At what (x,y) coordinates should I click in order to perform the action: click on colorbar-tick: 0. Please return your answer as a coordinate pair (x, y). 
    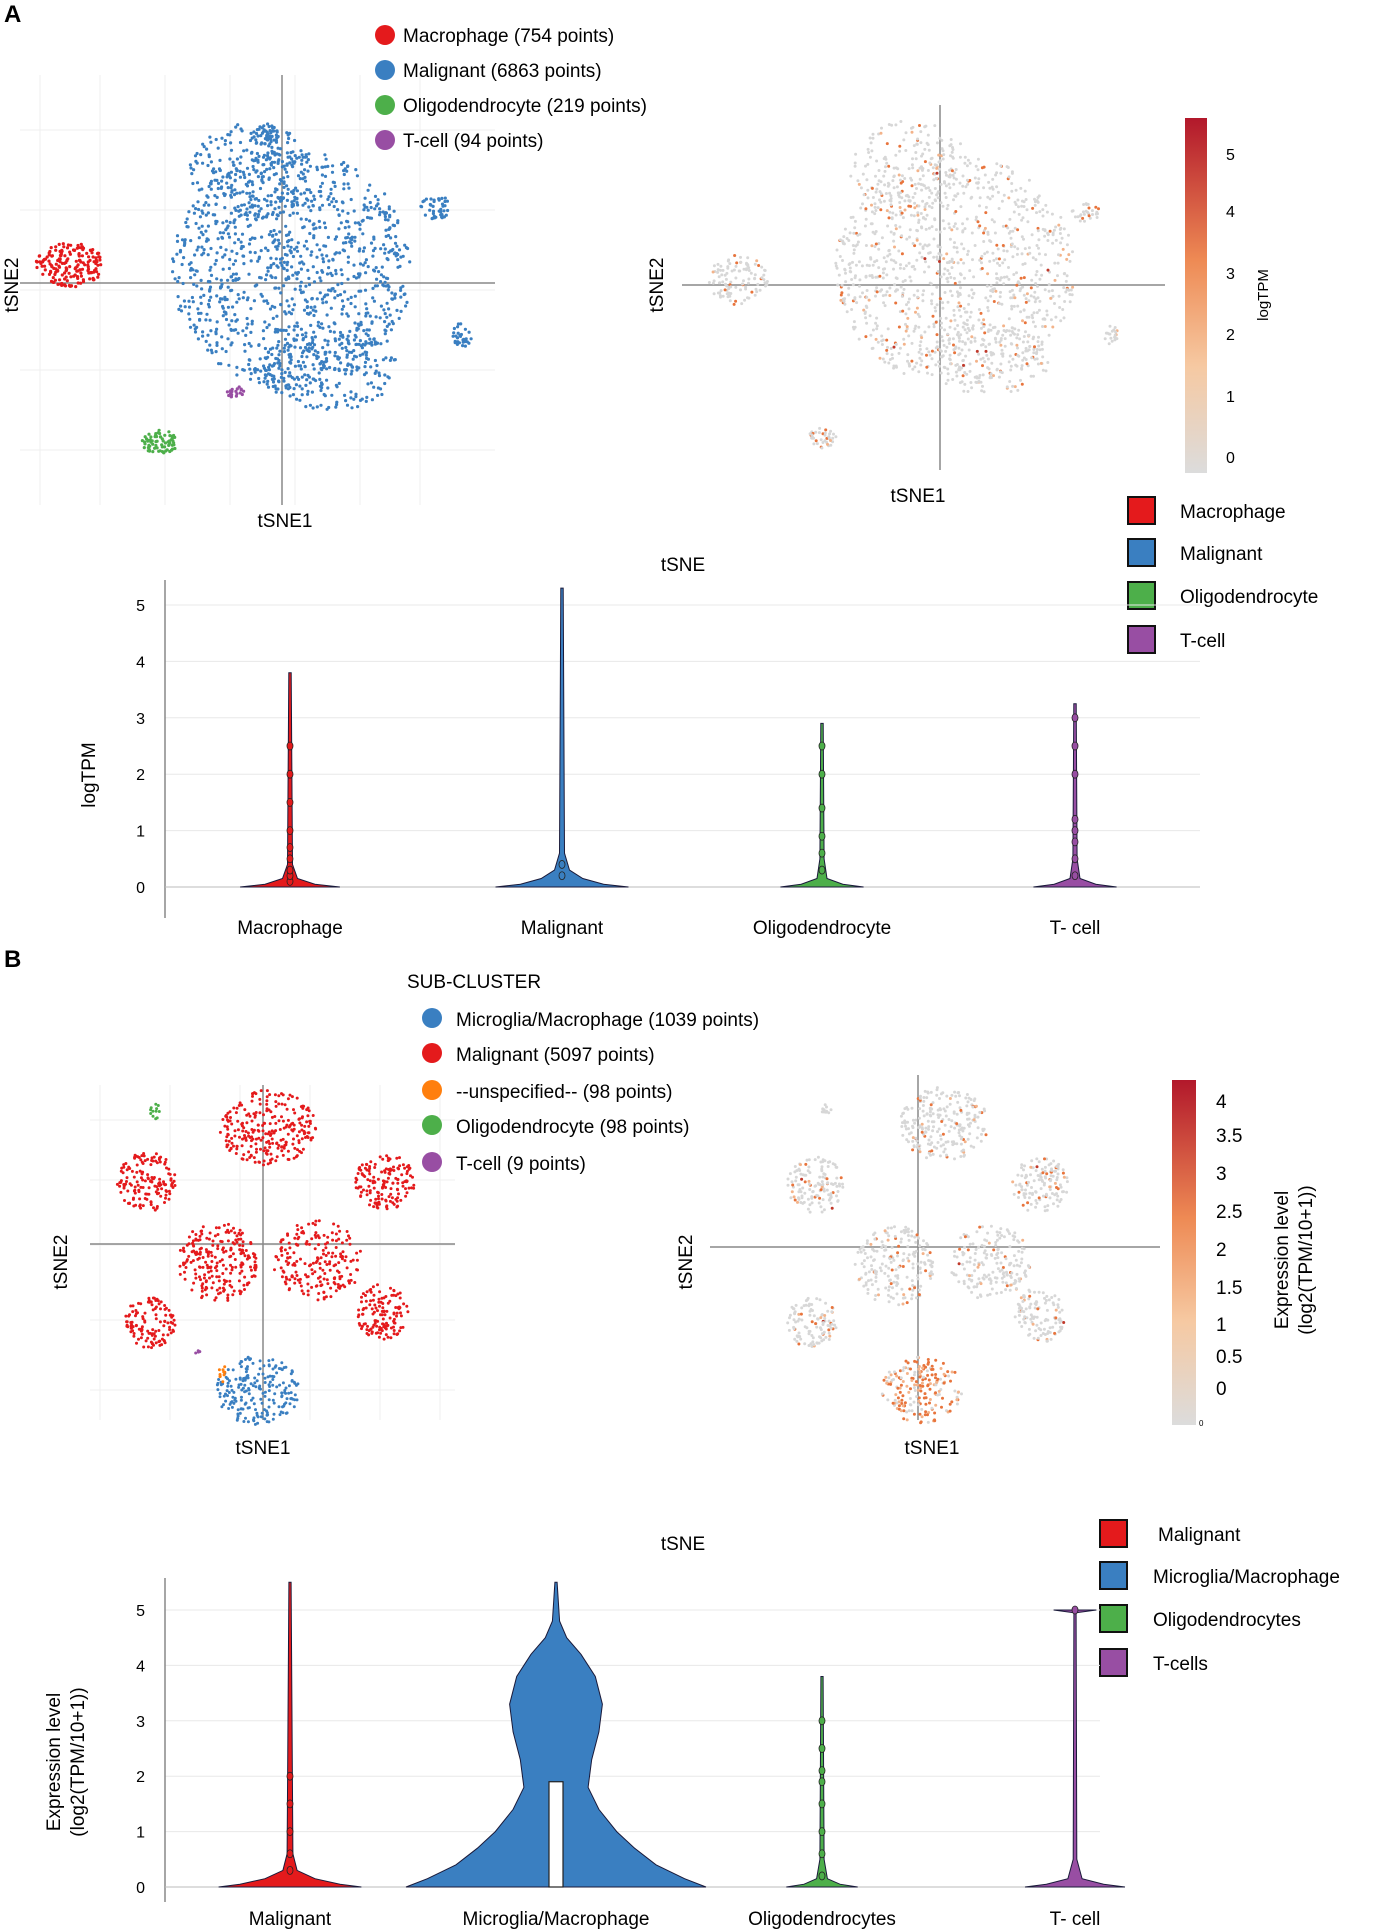
    Looking at the image, I should click on (1230, 458).